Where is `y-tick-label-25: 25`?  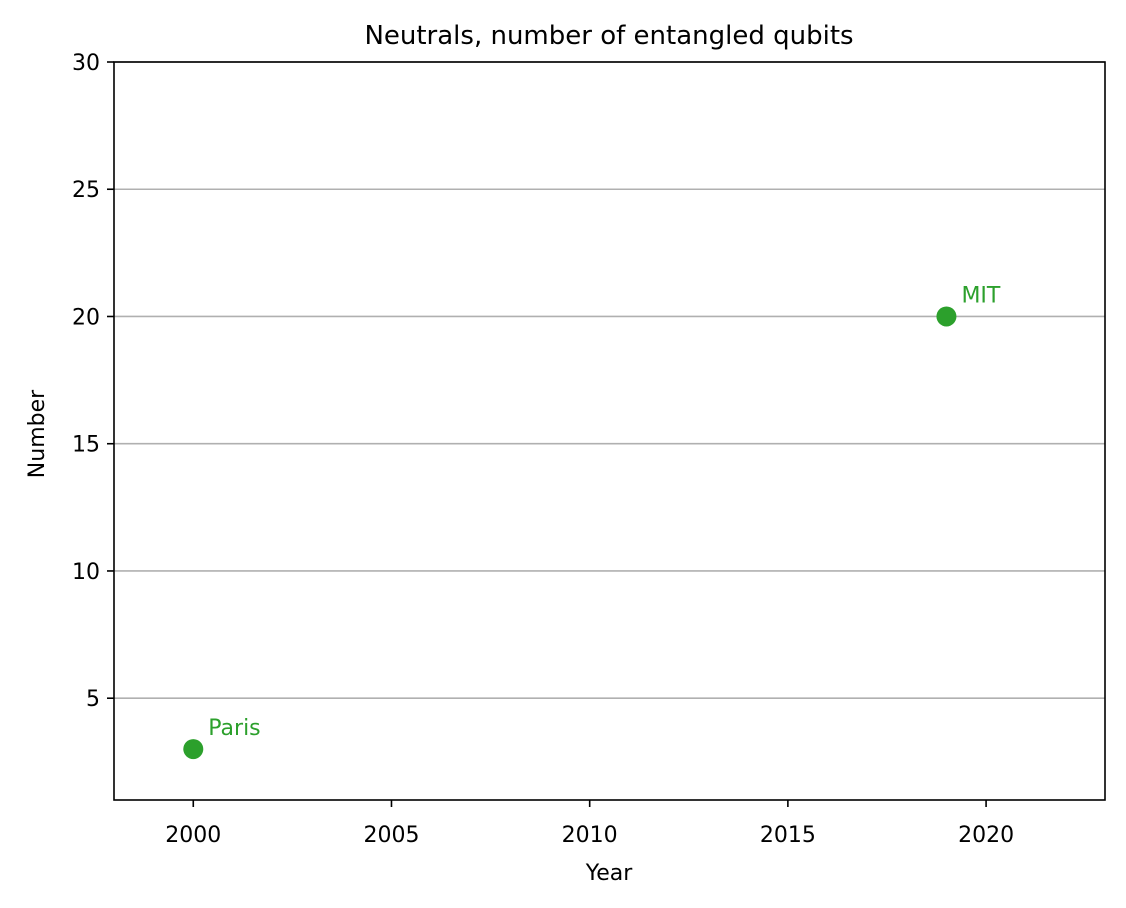
y-tick-label-25: 25 is located at coordinates (86, 190).